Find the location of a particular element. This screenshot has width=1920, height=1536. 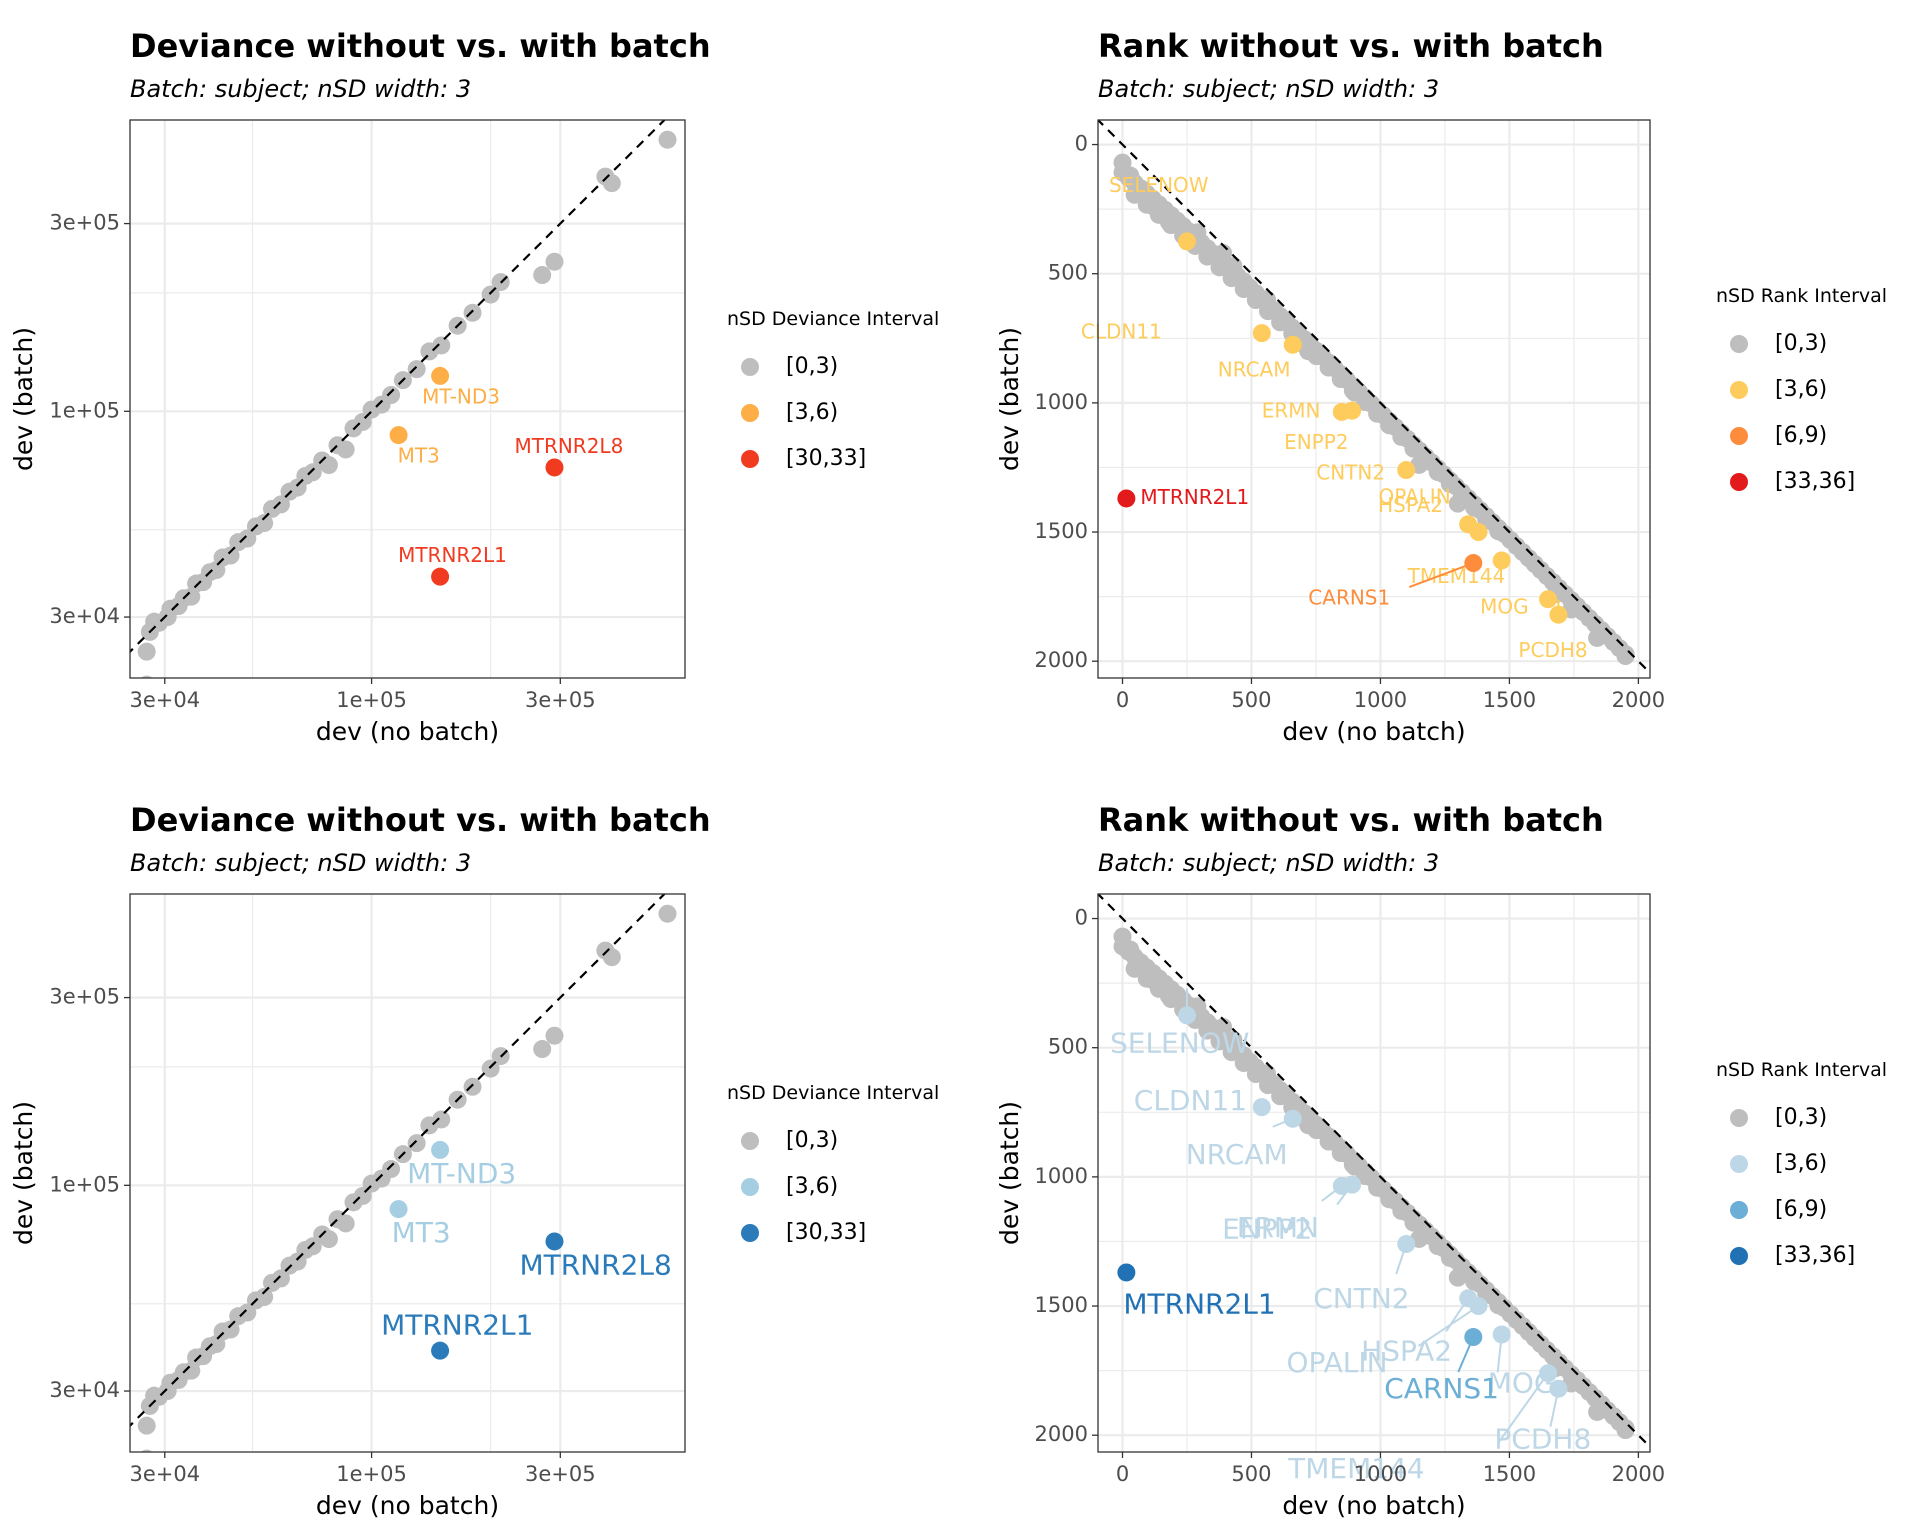

y-tick-label: 3e+05 is located at coordinates (84, 997).